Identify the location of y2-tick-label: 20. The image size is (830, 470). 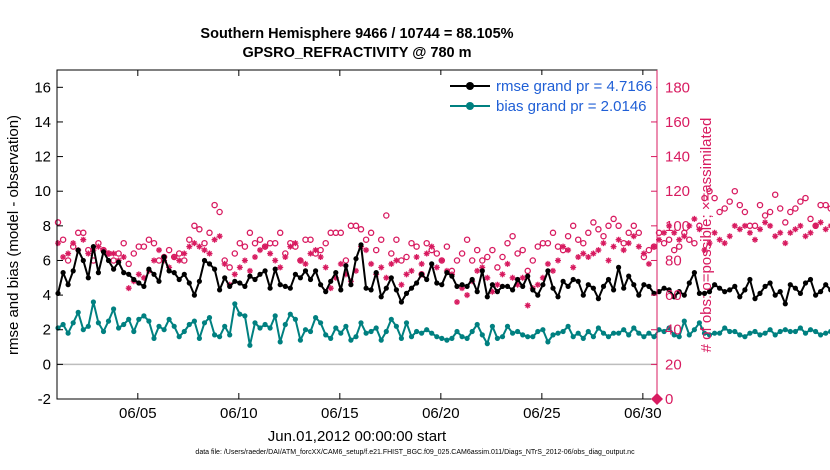
(673, 364).